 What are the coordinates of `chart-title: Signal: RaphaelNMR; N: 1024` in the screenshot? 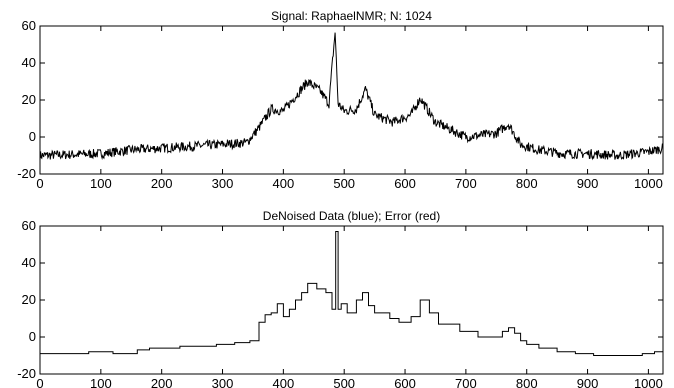 It's located at (351, 16).